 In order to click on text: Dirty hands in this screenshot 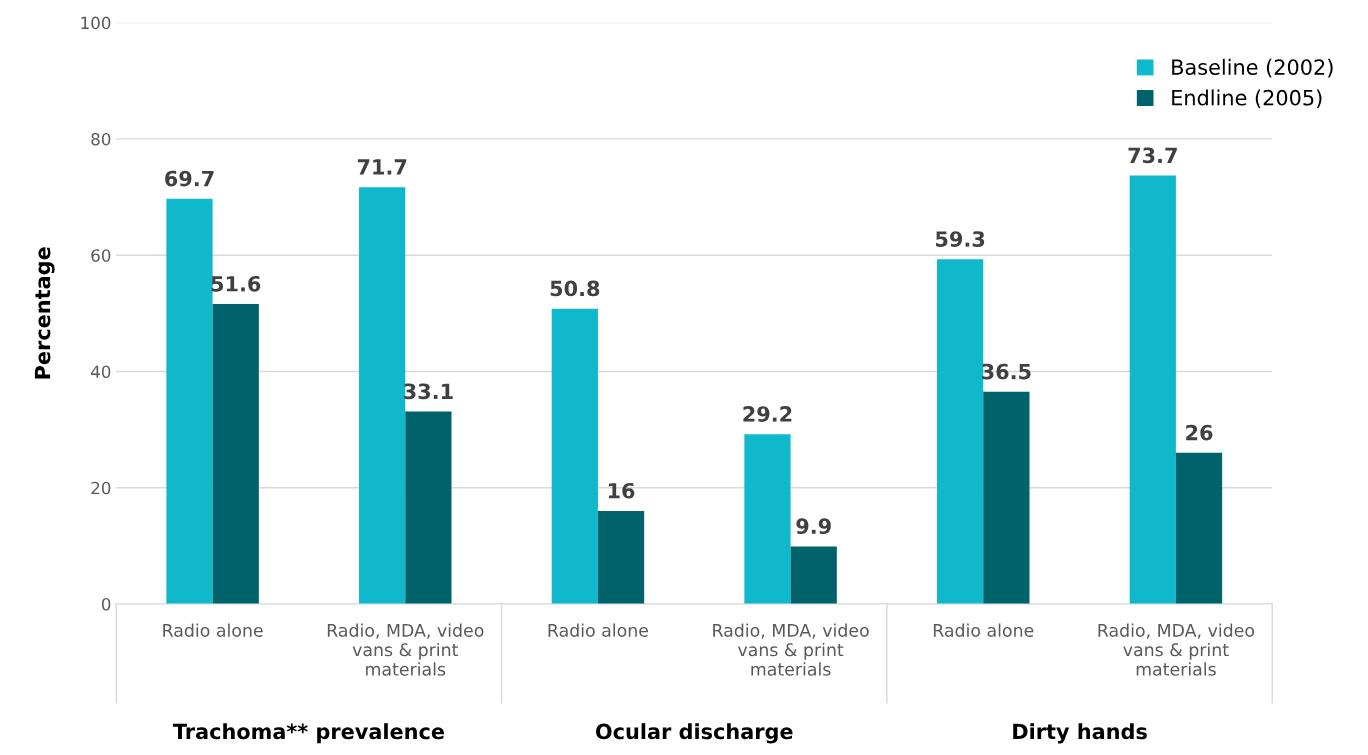, I will do `click(1080, 733)`.